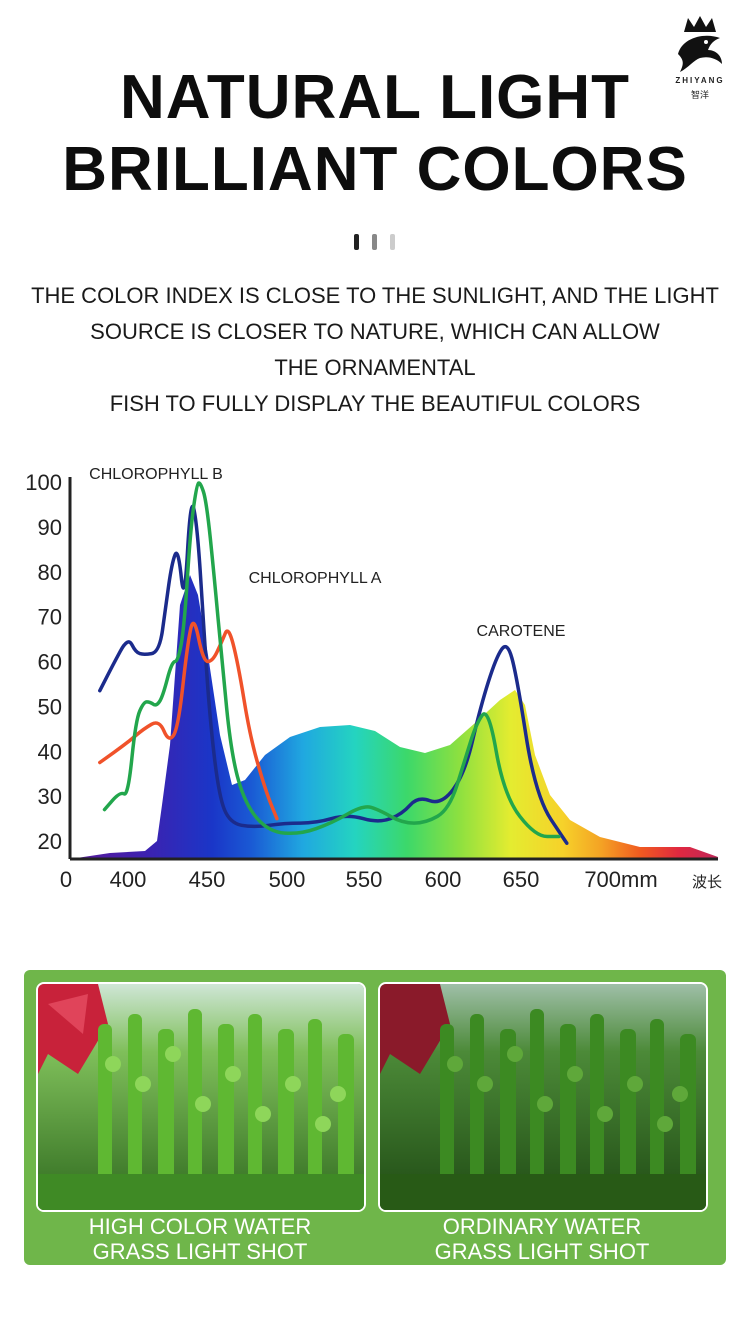 This screenshot has height=1342, width=750. I want to click on series-annotation: CAROTENE, so click(521, 631).